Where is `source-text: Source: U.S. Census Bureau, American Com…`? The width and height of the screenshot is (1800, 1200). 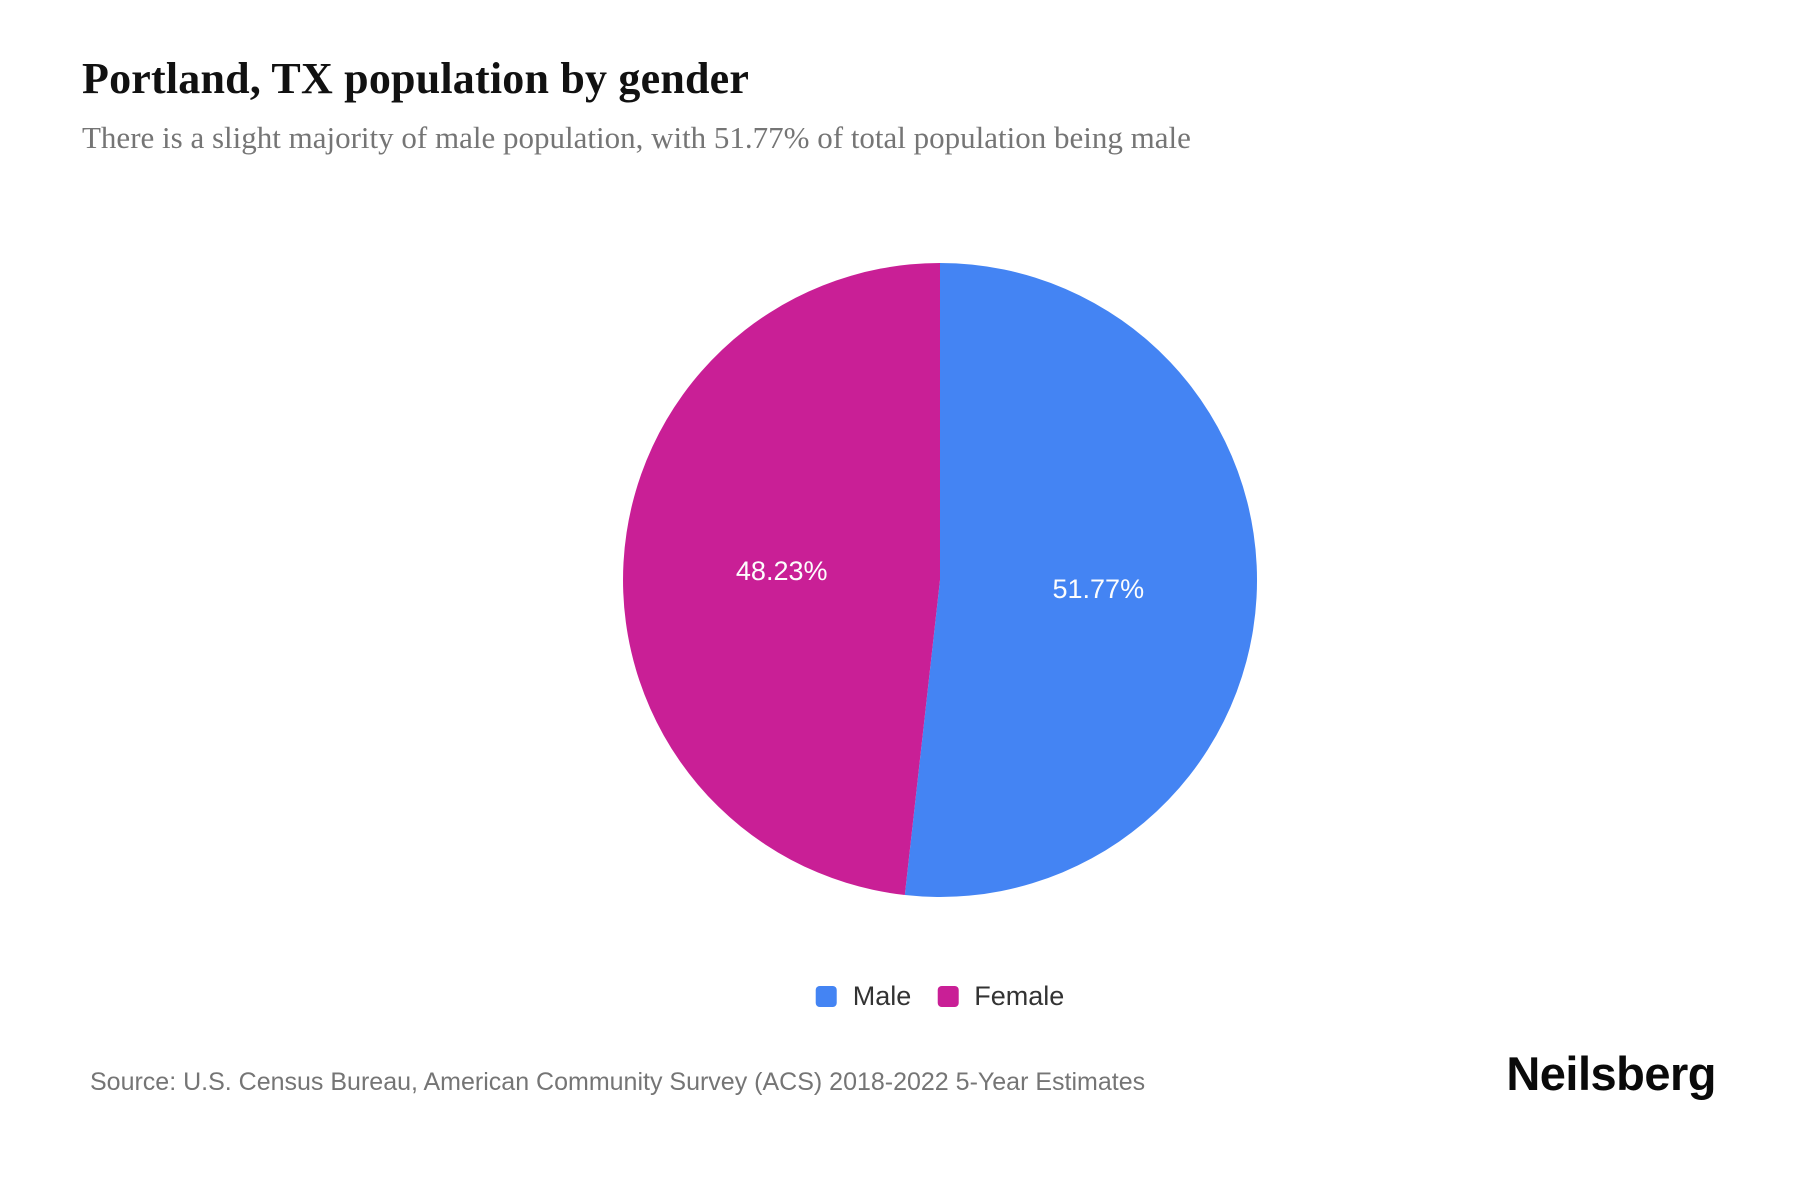
source-text: Source: U.S. Census Bureau, American Com… is located at coordinates (618, 1082).